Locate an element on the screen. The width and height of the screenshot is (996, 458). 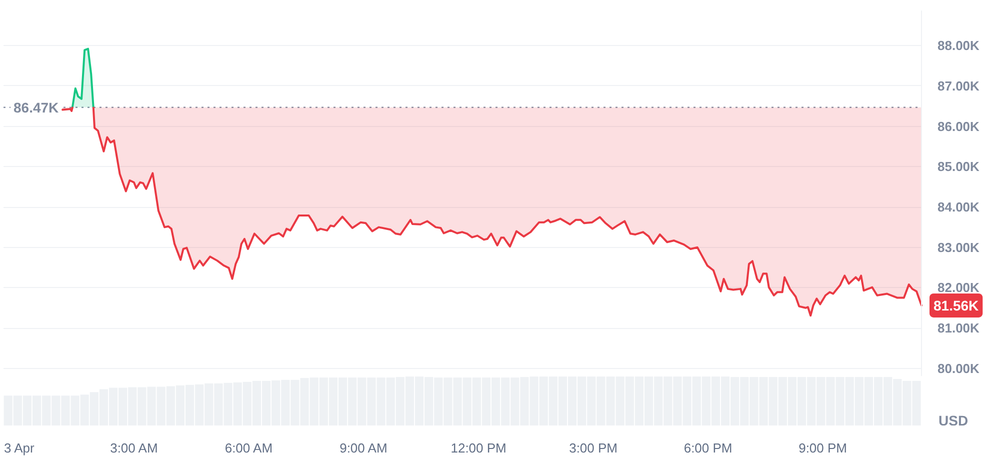
annotation: 81.56K is located at coordinates (956, 305).